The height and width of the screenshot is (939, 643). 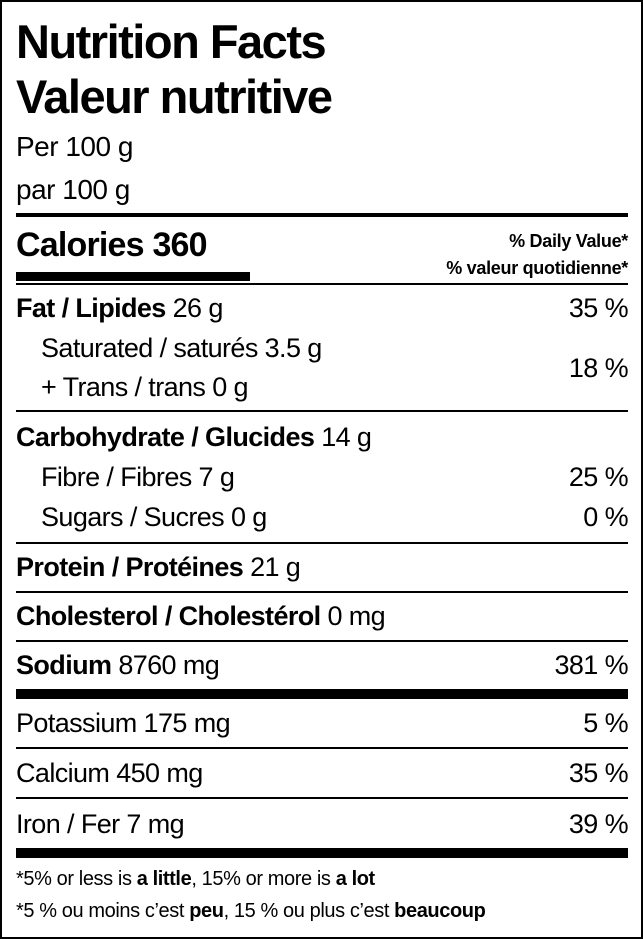 What do you see at coordinates (74, 146) in the screenshot?
I see `serving-en: Per 100 g` at bounding box center [74, 146].